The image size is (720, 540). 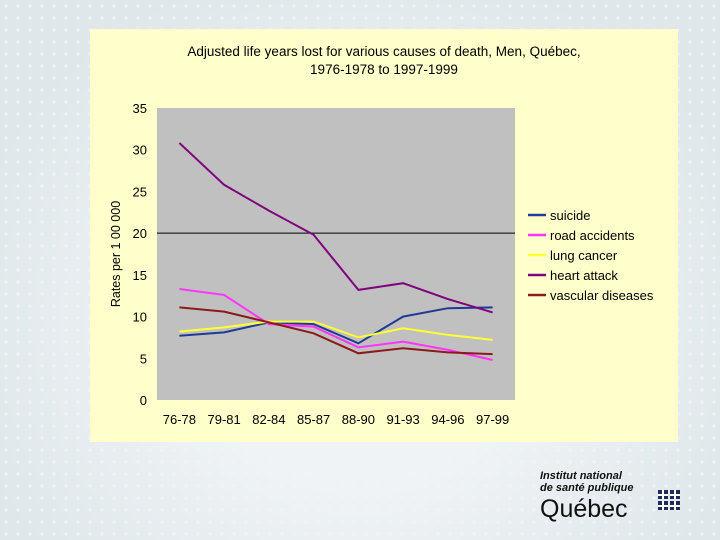 What do you see at coordinates (140, 191) in the screenshot?
I see `y-tick-label: 25` at bounding box center [140, 191].